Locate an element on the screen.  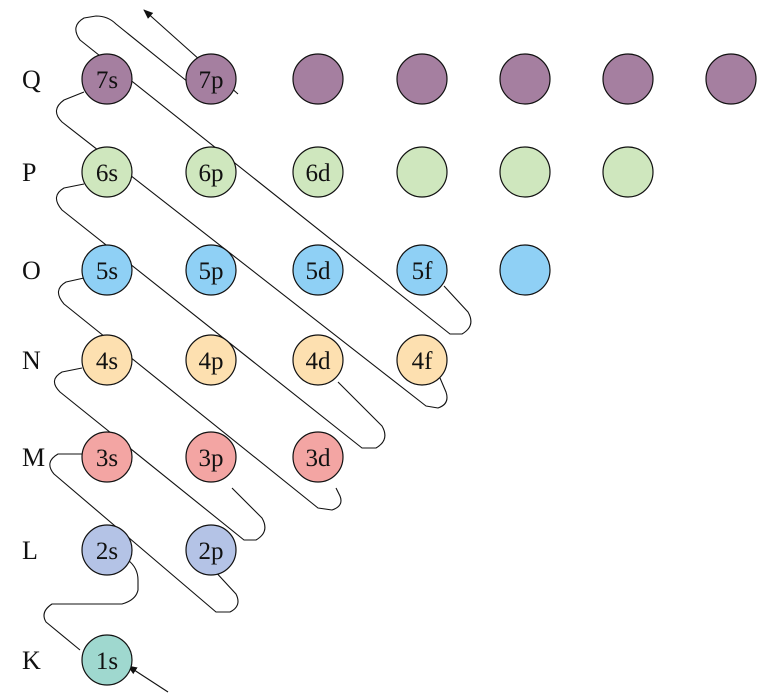
orbital-label: 6s is located at coordinates (107, 173).